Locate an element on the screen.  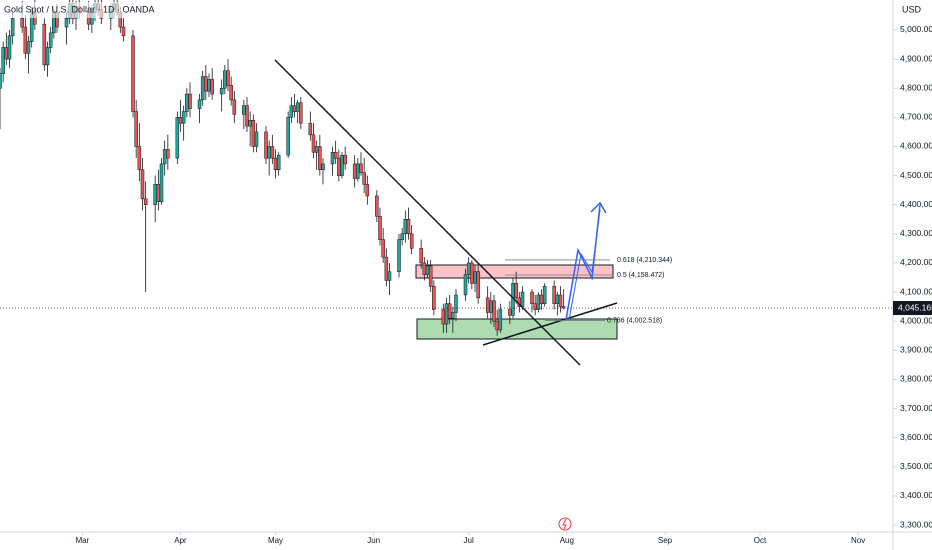
trend-line is located at coordinates (550, 324).